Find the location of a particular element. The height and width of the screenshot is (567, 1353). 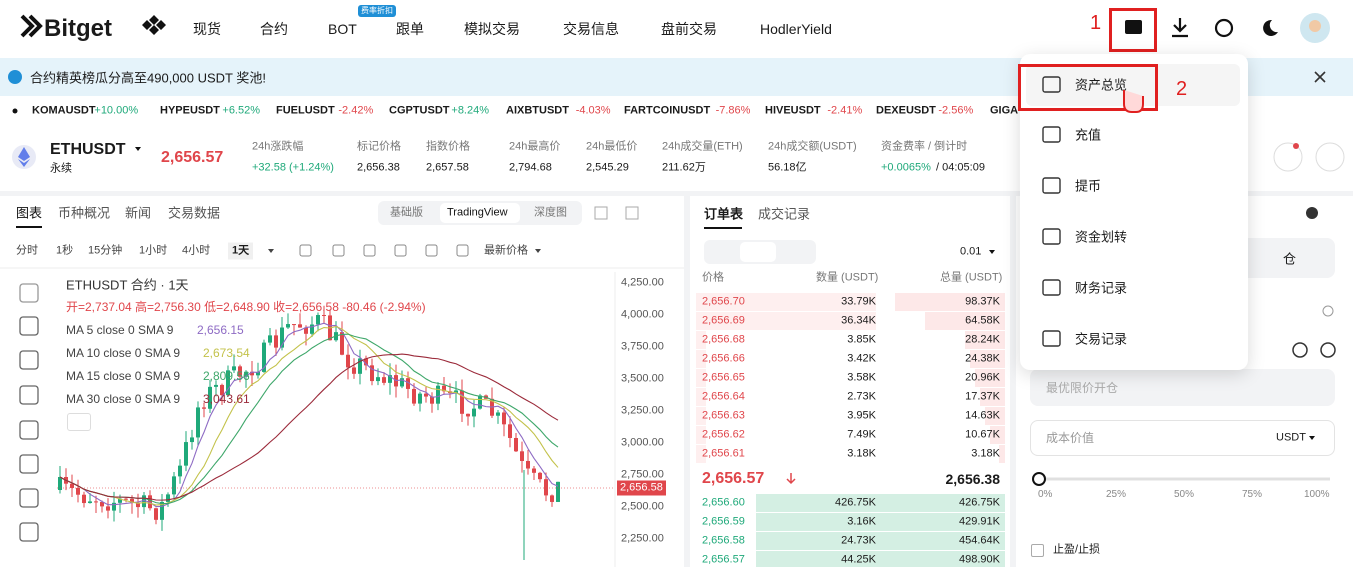

nav-item: 模拟交易 is located at coordinates (492, 29).